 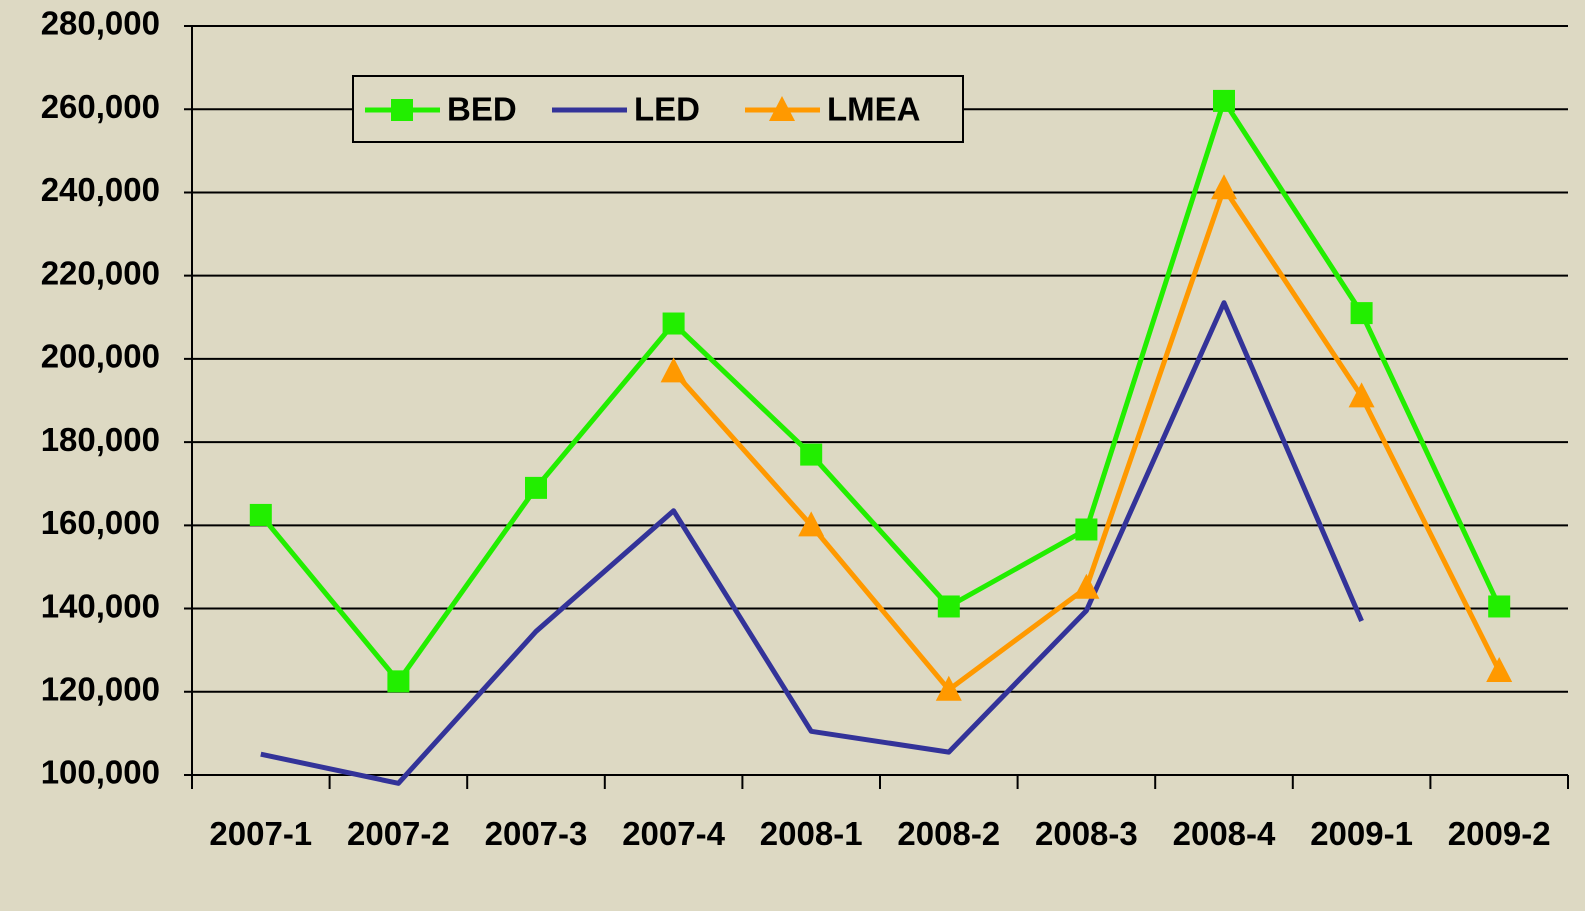 I want to click on y-tick-label: 200,000, so click(x=100, y=356).